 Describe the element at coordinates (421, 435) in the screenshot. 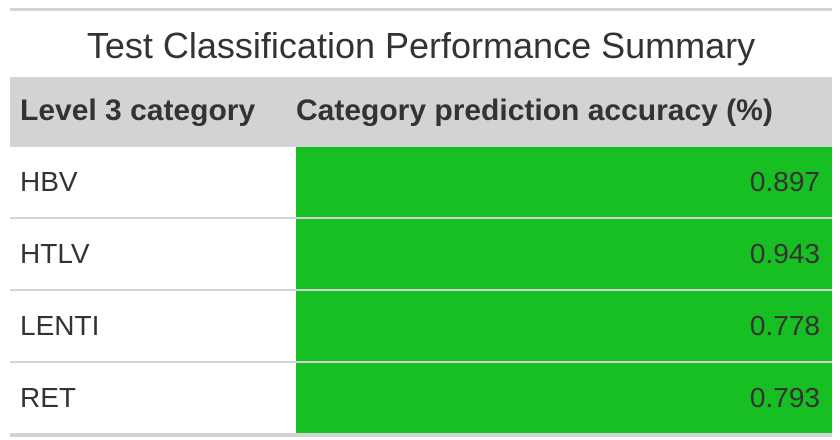

I see `bottom-rule` at that location.